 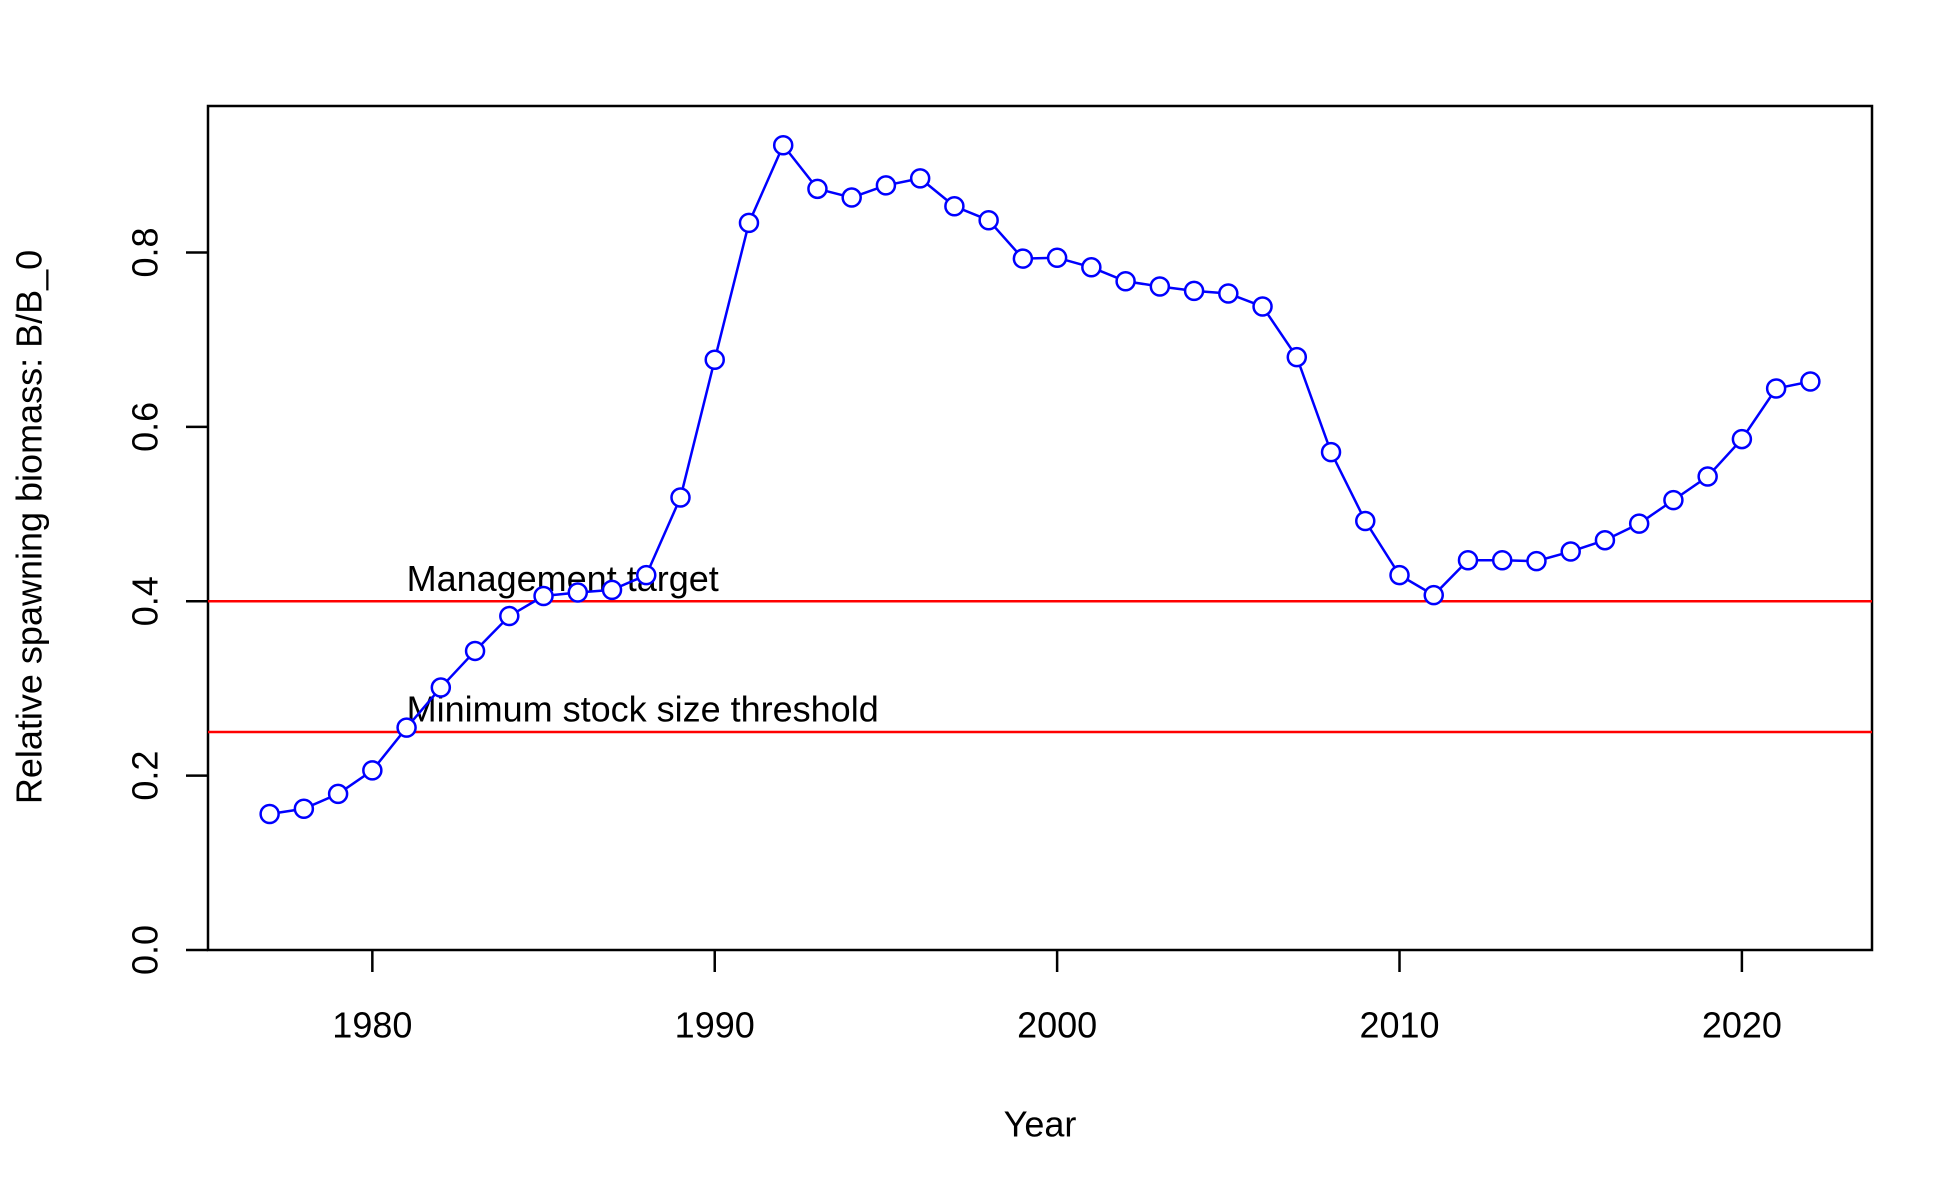 I want to click on reference-label: Management target, so click(x=563, y=578).